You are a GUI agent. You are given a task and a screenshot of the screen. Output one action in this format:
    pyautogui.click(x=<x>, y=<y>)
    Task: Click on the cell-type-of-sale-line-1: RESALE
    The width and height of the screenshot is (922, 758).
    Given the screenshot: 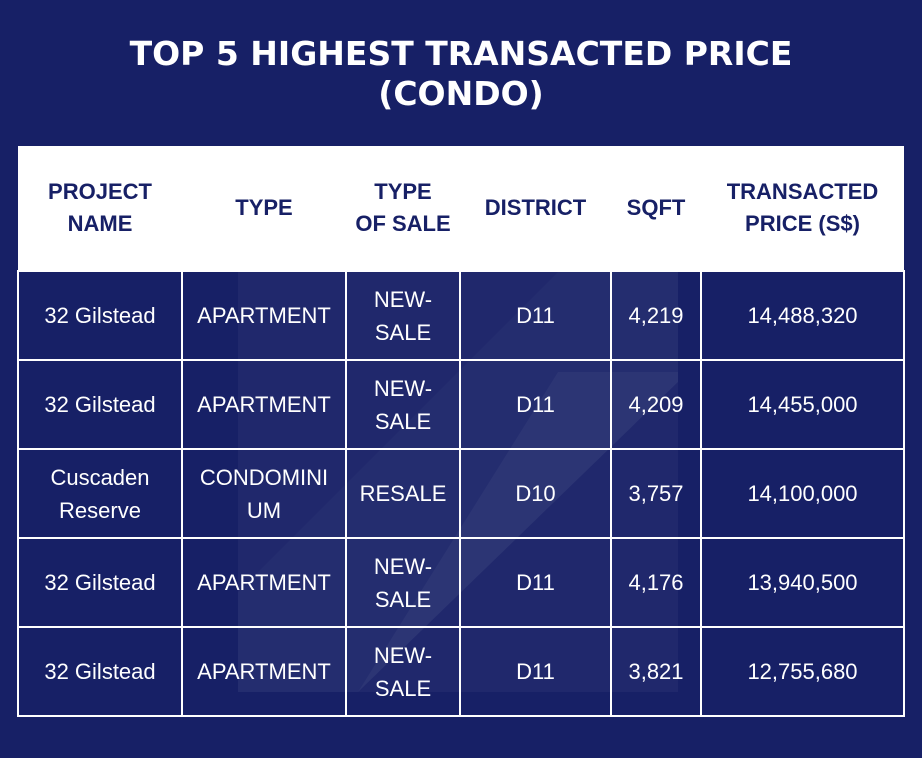 What is the action you would take?
    pyautogui.click(x=403, y=493)
    